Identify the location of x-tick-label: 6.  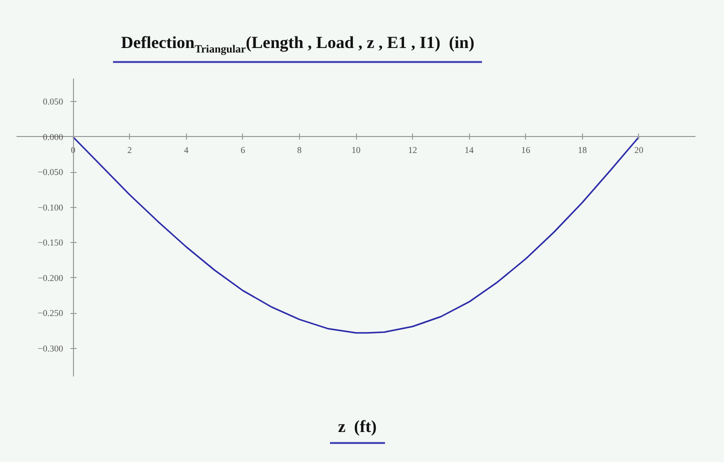
(243, 149).